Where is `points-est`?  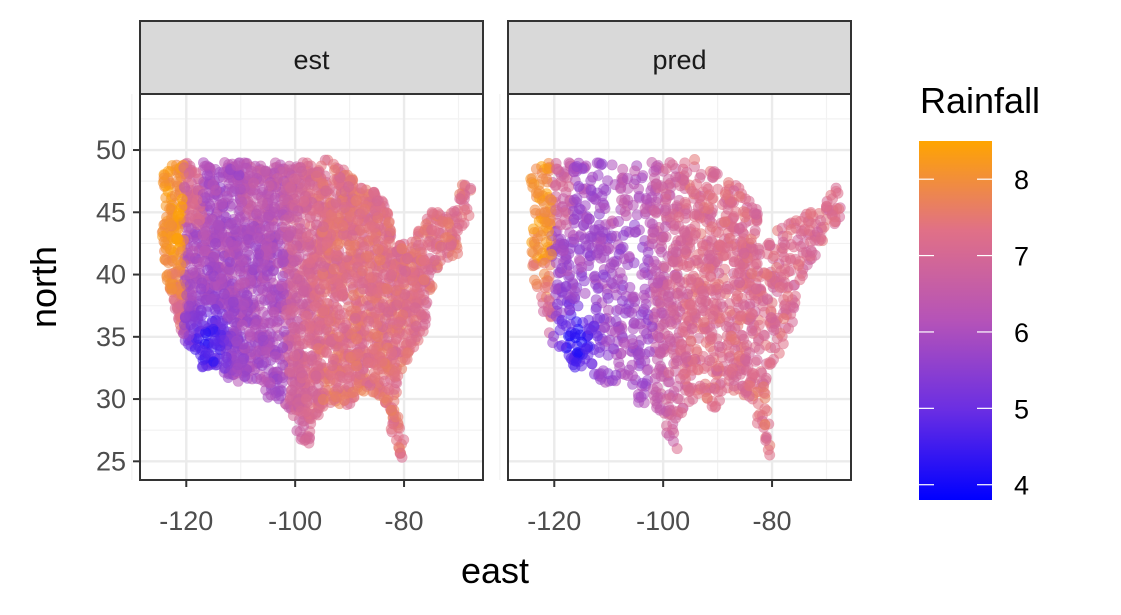
points-est is located at coordinates (316, 308).